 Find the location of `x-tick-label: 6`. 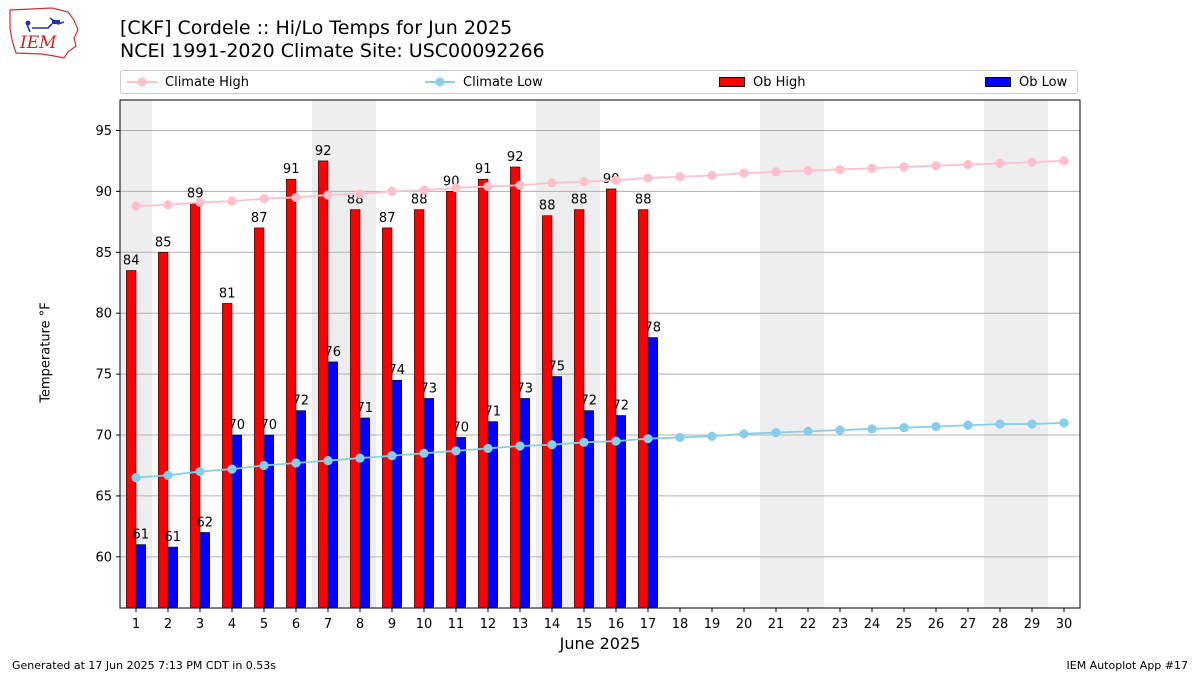

x-tick-label: 6 is located at coordinates (296, 624).